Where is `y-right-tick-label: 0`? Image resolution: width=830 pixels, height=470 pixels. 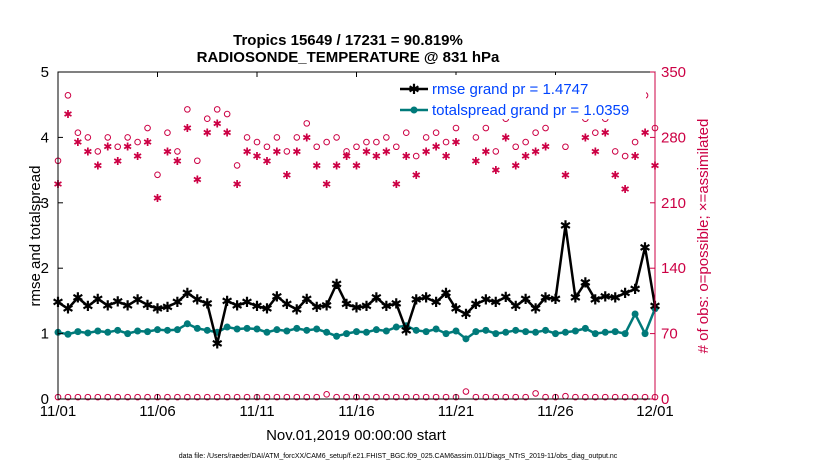 y-right-tick-label: 0 is located at coordinates (665, 399).